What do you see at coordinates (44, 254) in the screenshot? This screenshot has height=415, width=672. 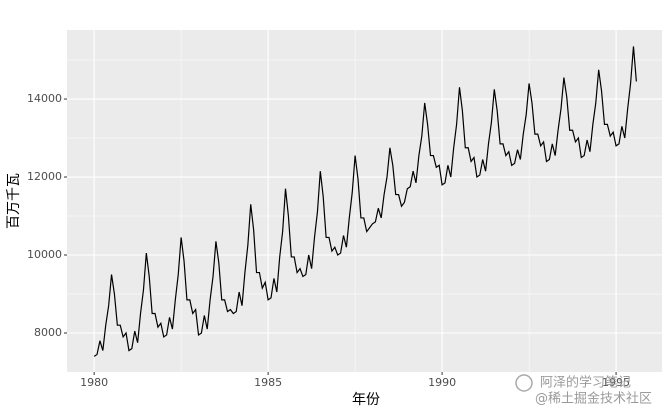 I see `y-tick-label: 10000` at bounding box center [44, 254].